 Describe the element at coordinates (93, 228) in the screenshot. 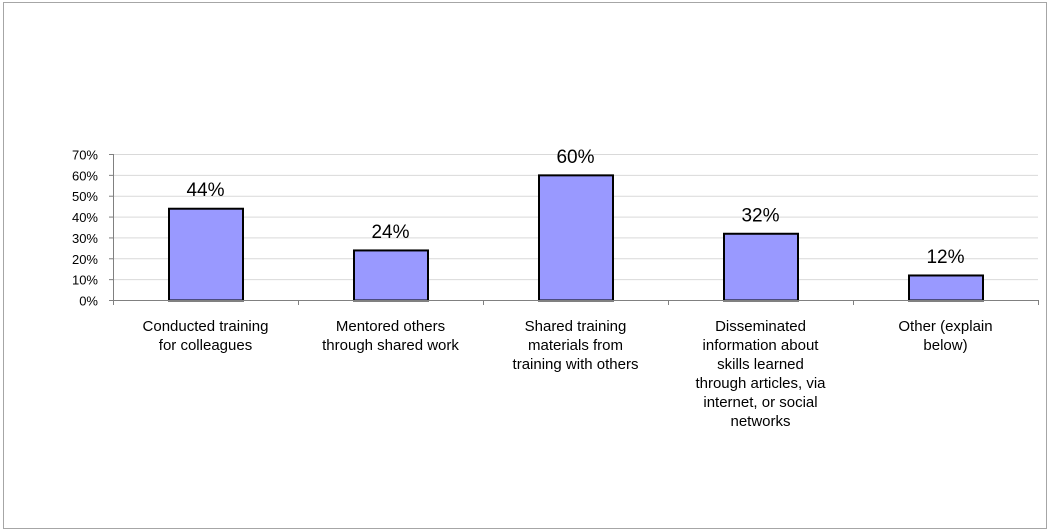

I see `y-axis: 0% 10% 20% 30% 40% 50% 60% 70%` at that location.